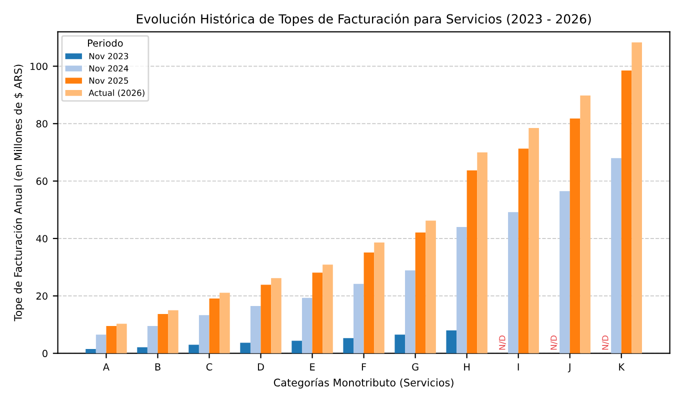  What do you see at coordinates (108, 56) in the screenshot?
I see `legend-label: Nov 2023` at bounding box center [108, 56].